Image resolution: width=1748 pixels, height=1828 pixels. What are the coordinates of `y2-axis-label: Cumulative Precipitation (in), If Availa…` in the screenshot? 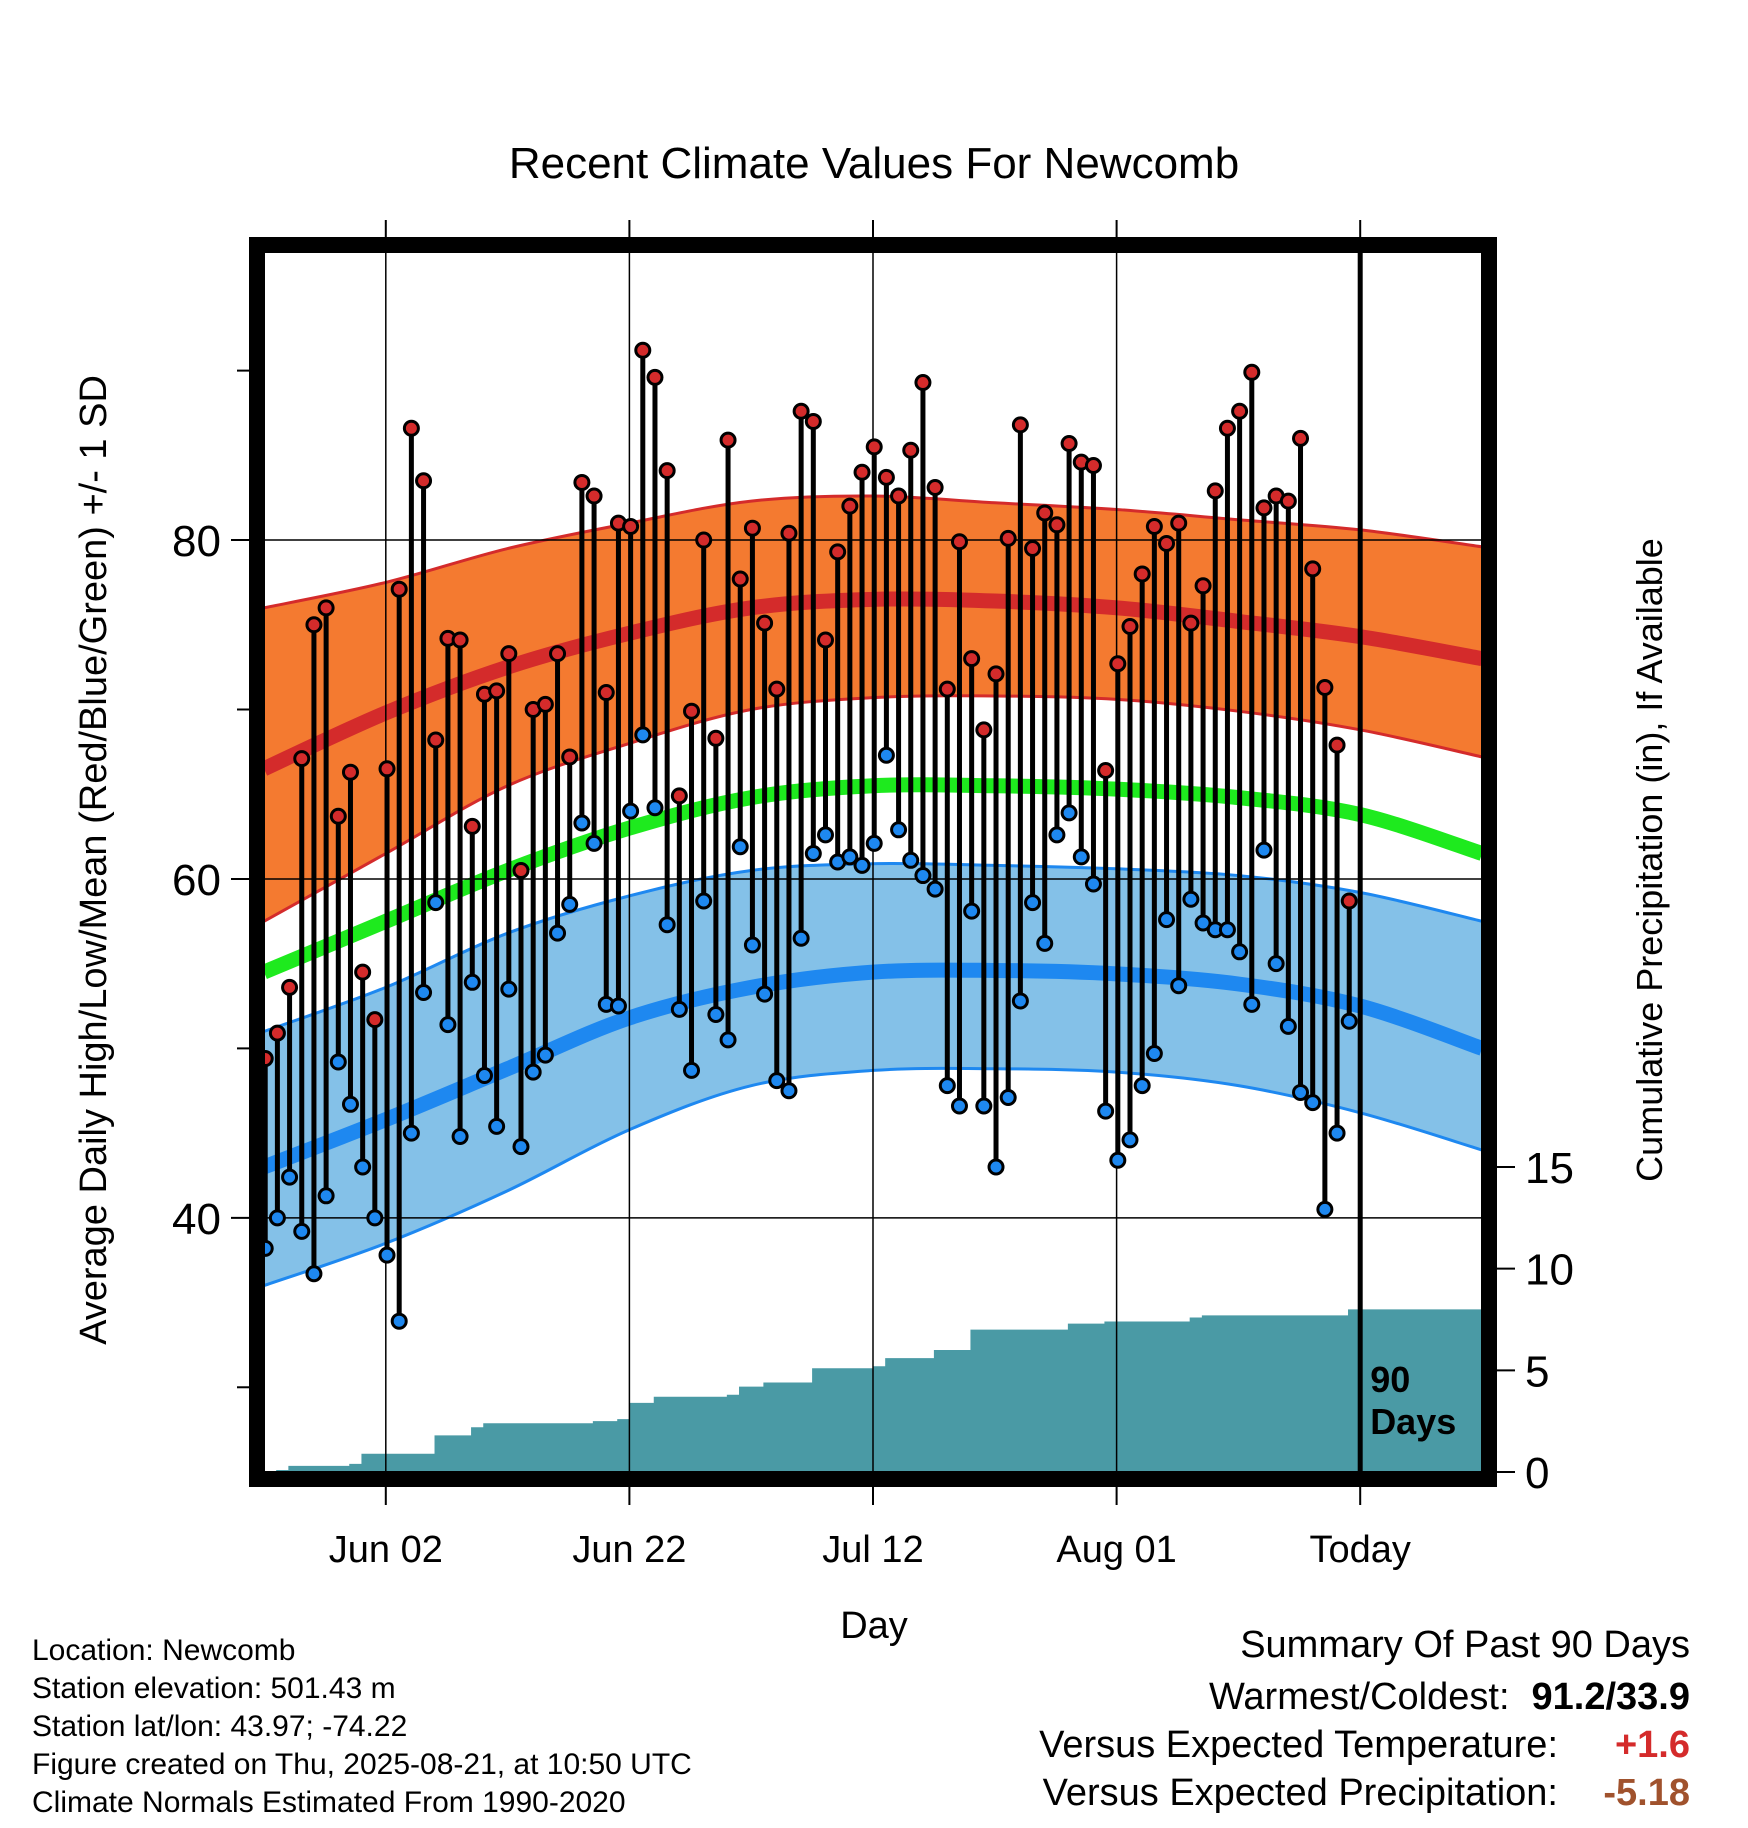 It's located at (1649, 860).